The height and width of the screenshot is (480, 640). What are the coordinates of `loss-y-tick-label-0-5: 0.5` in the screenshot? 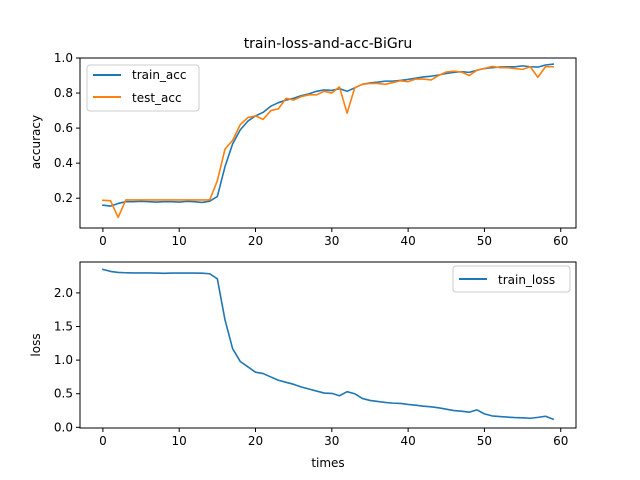 It's located at (63, 394).